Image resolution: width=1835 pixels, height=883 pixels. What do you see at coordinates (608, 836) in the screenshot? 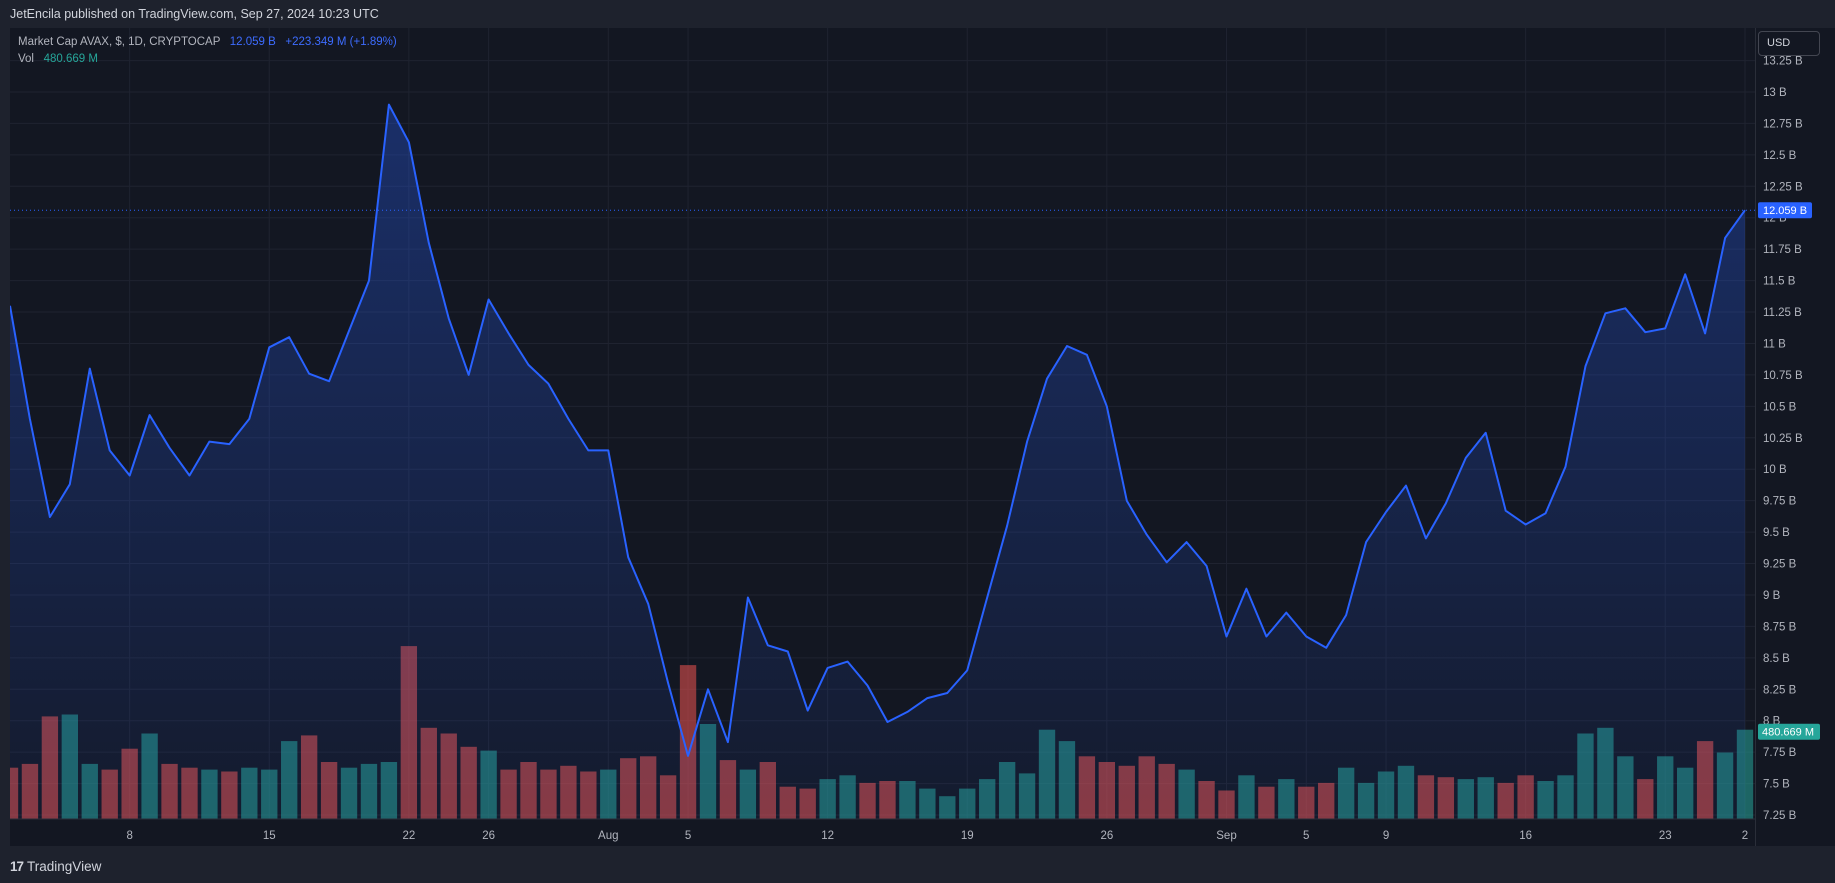
I see `time-tick-label: Aug` at bounding box center [608, 836].